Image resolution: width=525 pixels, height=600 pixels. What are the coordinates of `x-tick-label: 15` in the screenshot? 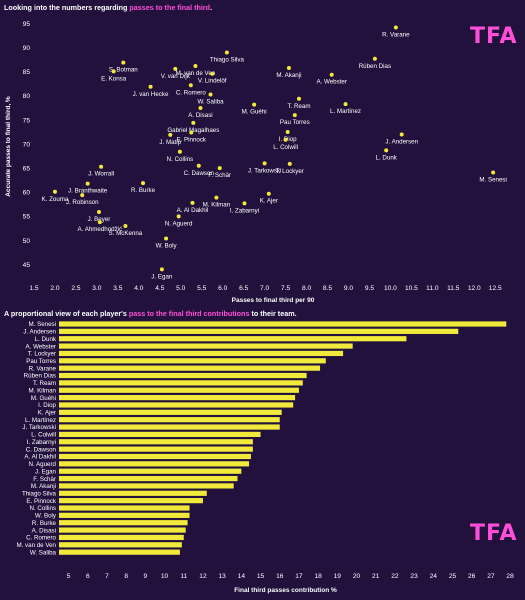 It's located at (261, 576).